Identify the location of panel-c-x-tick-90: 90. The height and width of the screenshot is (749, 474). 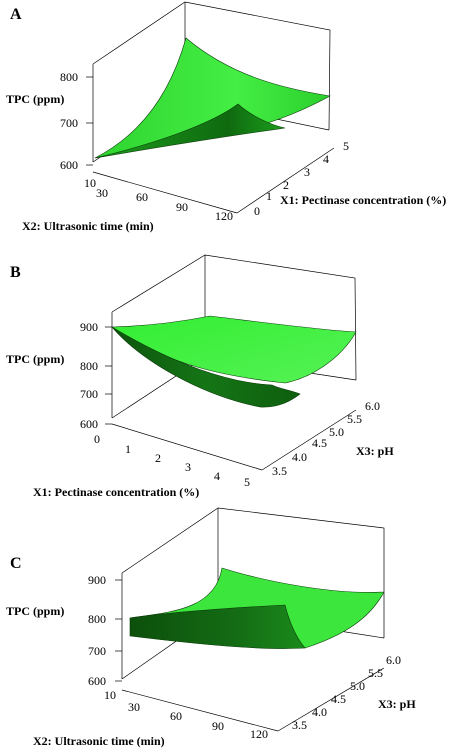
(218, 726).